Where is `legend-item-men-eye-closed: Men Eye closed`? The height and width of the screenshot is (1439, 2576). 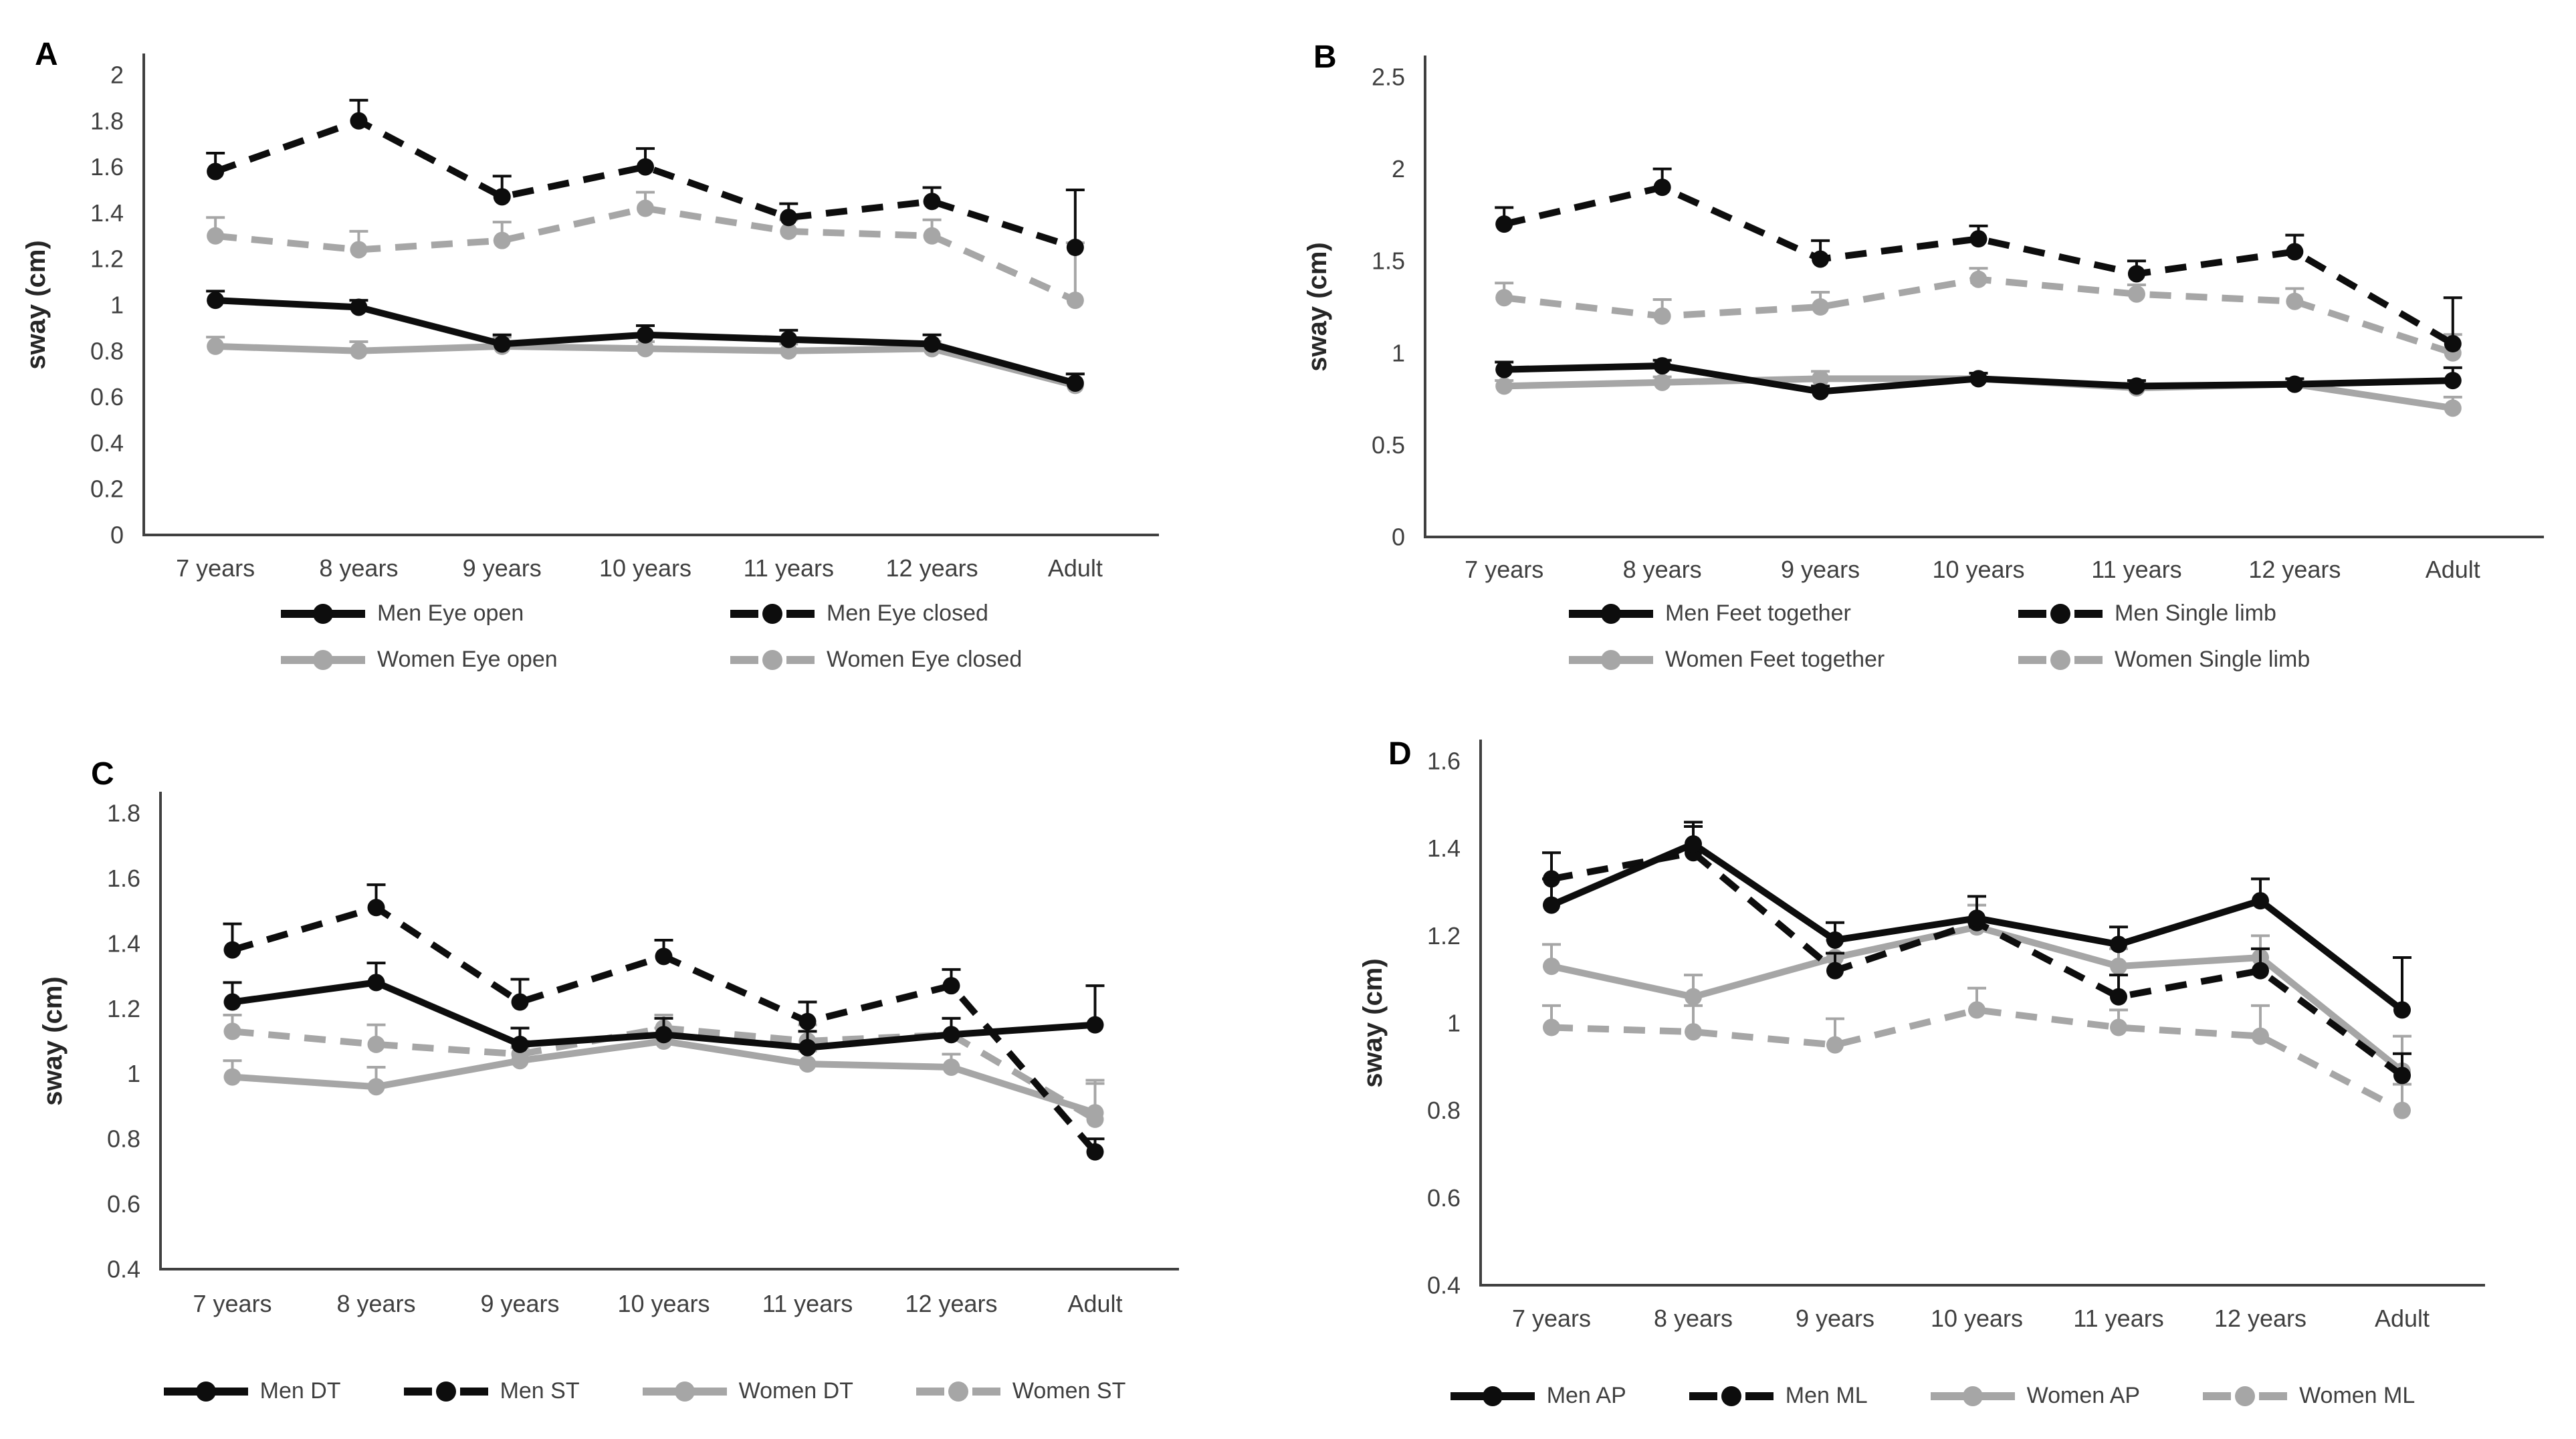 legend-item-men-eye-closed: Men Eye closed is located at coordinates (875, 613).